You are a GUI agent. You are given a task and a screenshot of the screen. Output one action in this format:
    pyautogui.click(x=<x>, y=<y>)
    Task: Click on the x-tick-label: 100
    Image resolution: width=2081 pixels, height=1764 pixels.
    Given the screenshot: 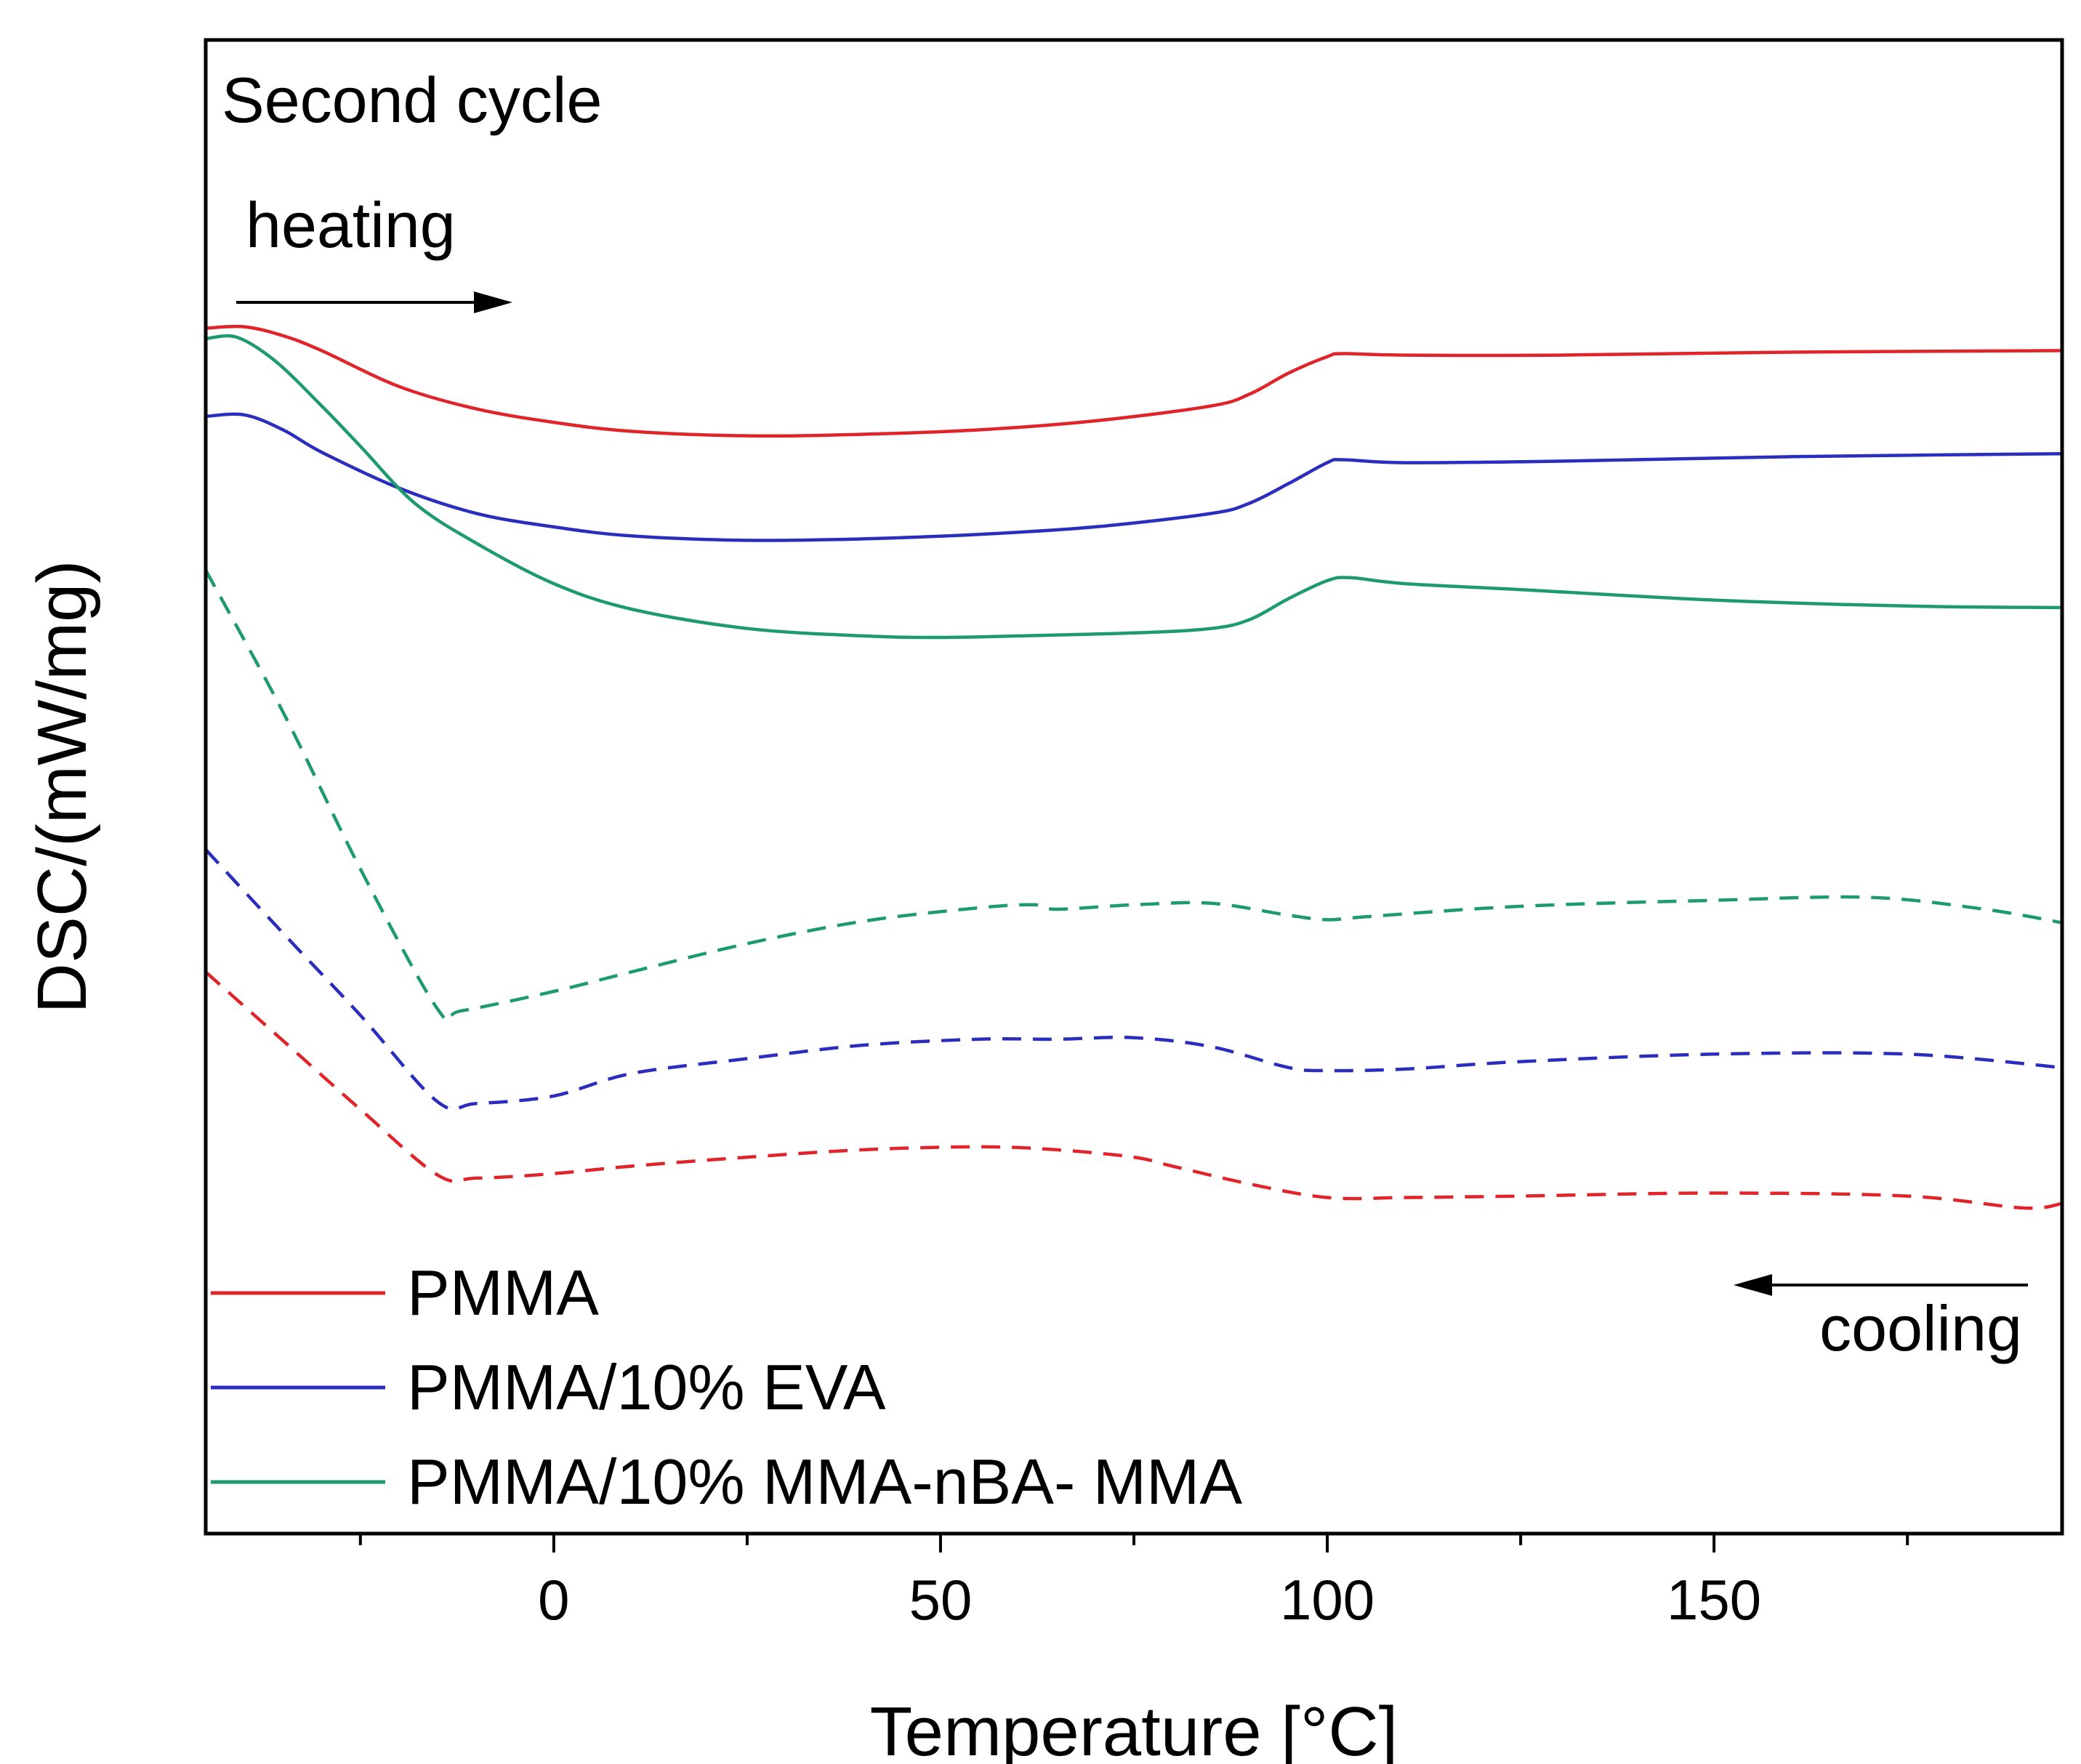 What is the action you would take?
    pyautogui.click(x=1327, y=1600)
    